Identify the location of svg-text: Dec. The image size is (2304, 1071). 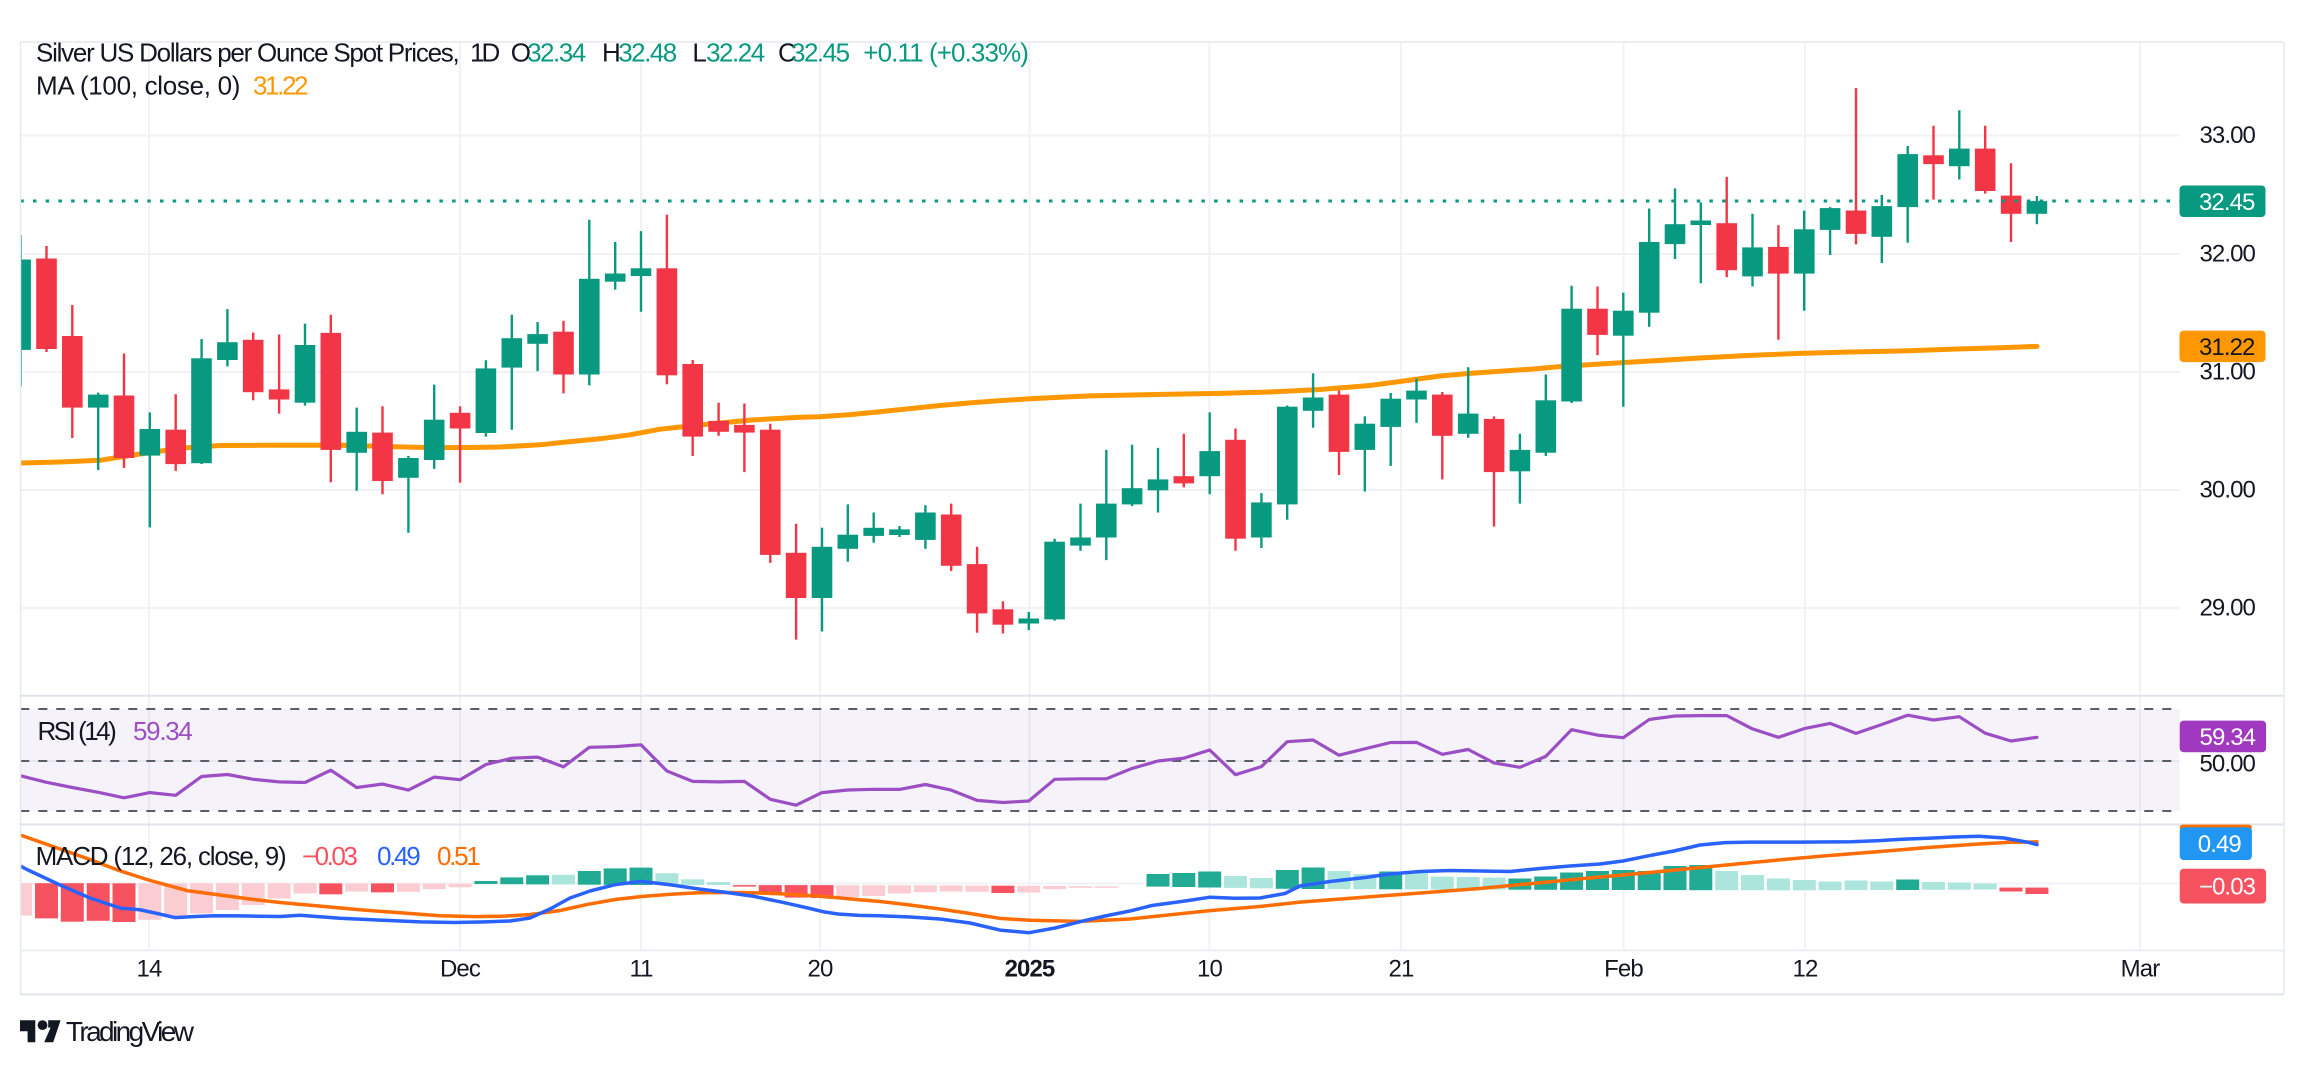
(460, 969).